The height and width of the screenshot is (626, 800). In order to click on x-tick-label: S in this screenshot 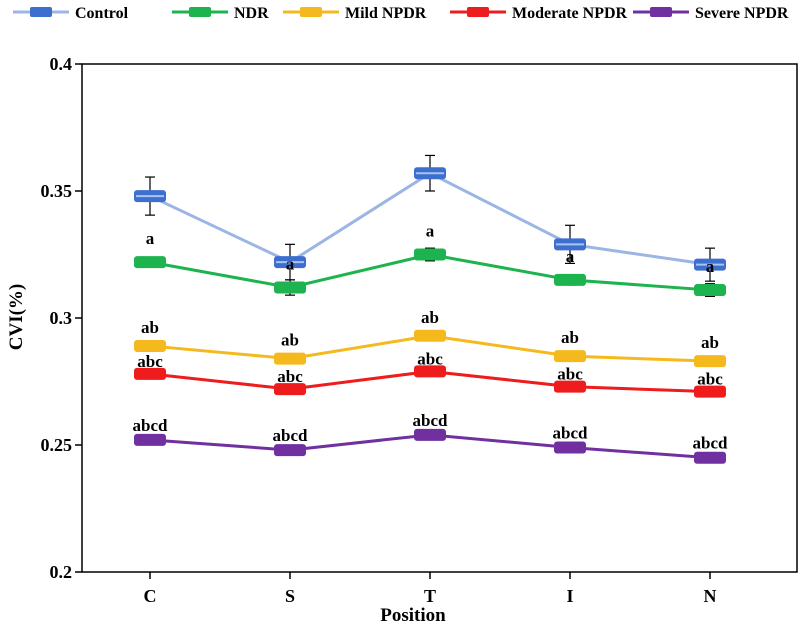, I will do `click(290, 596)`.